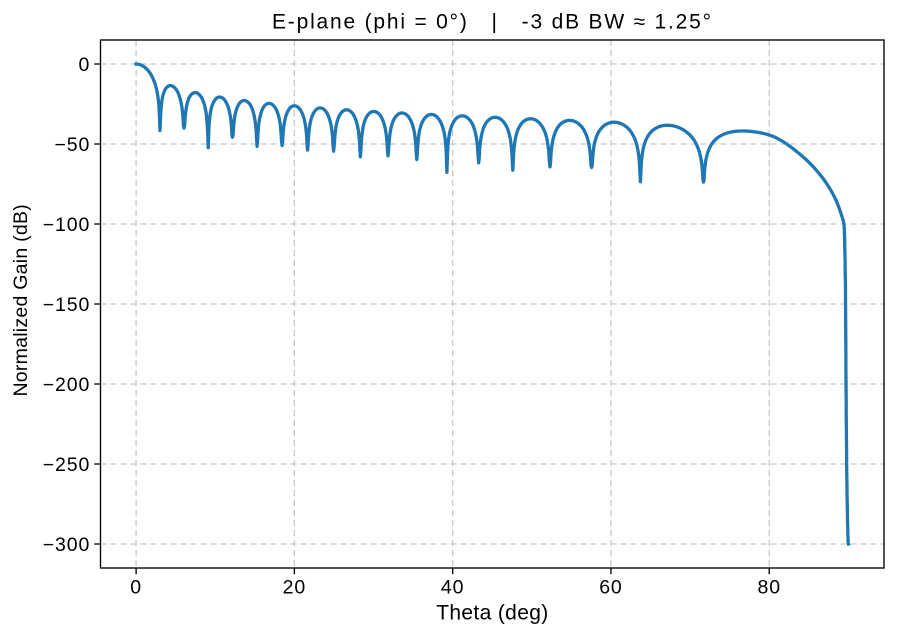 The image size is (897, 642). I want to click on svg-text: 80, so click(769, 588).